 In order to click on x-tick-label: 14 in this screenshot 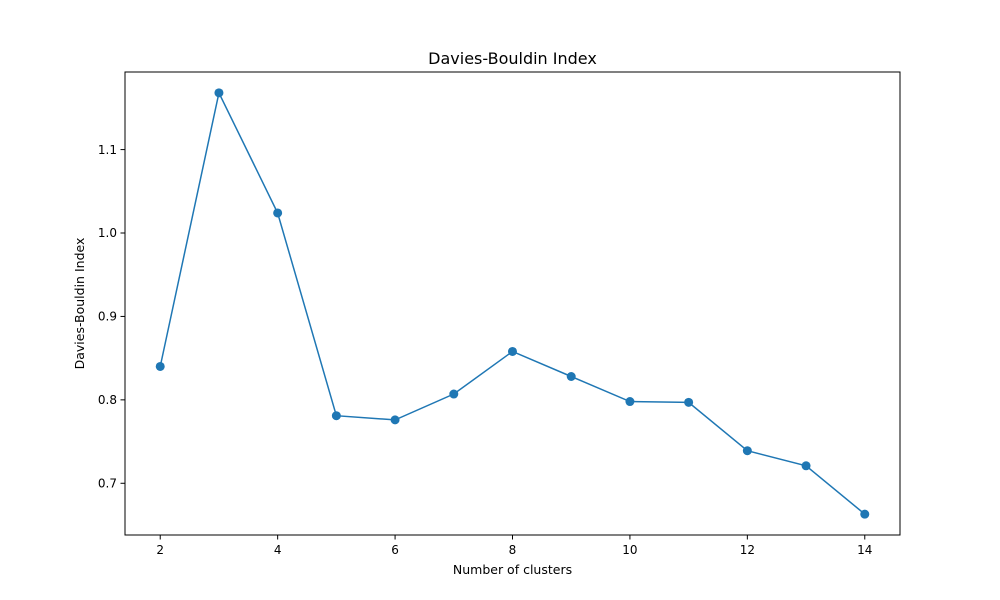, I will do `click(864, 550)`.